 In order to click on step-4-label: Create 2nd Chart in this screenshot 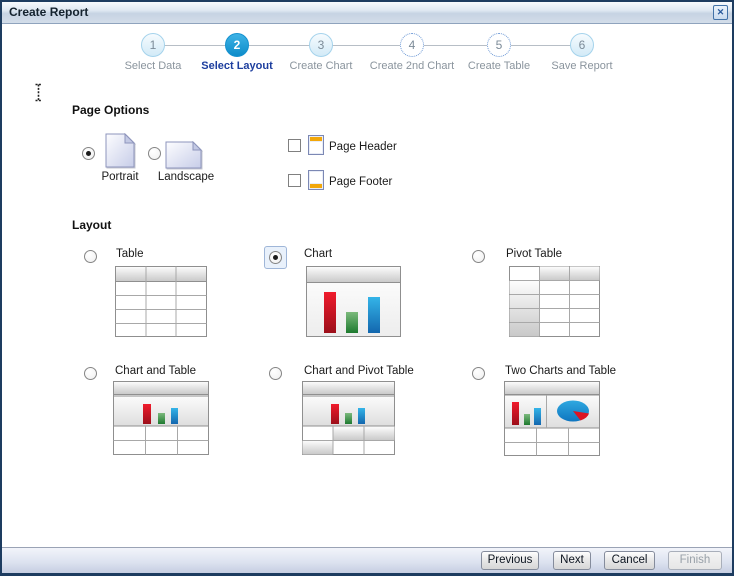, I will do `click(412, 66)`.